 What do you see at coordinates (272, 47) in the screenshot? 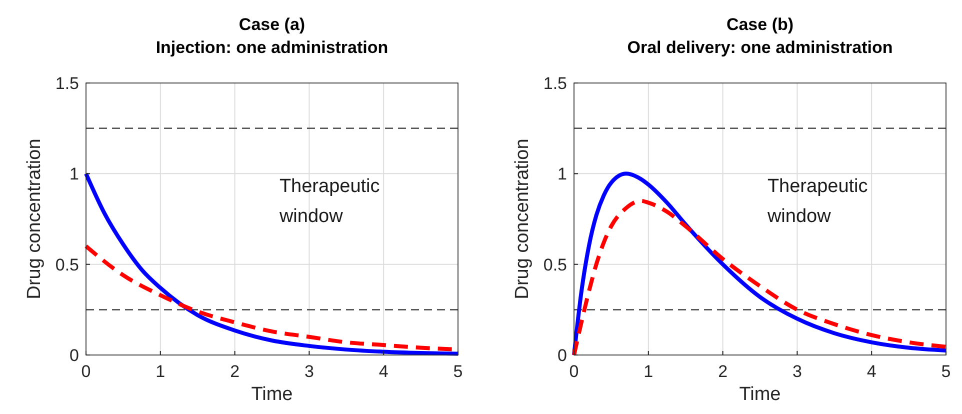
I see `chart-subtitle: Injection: one administration` at bounding box center [272, 47].